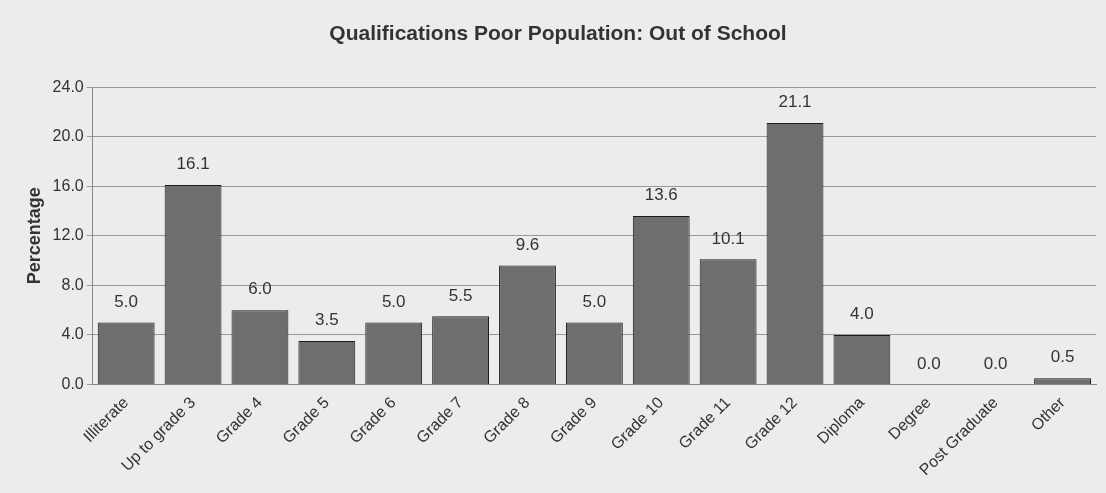  Describe the element at coordinates (193, 164) in the screenshot. I see `data-label: 16.1` at that location.